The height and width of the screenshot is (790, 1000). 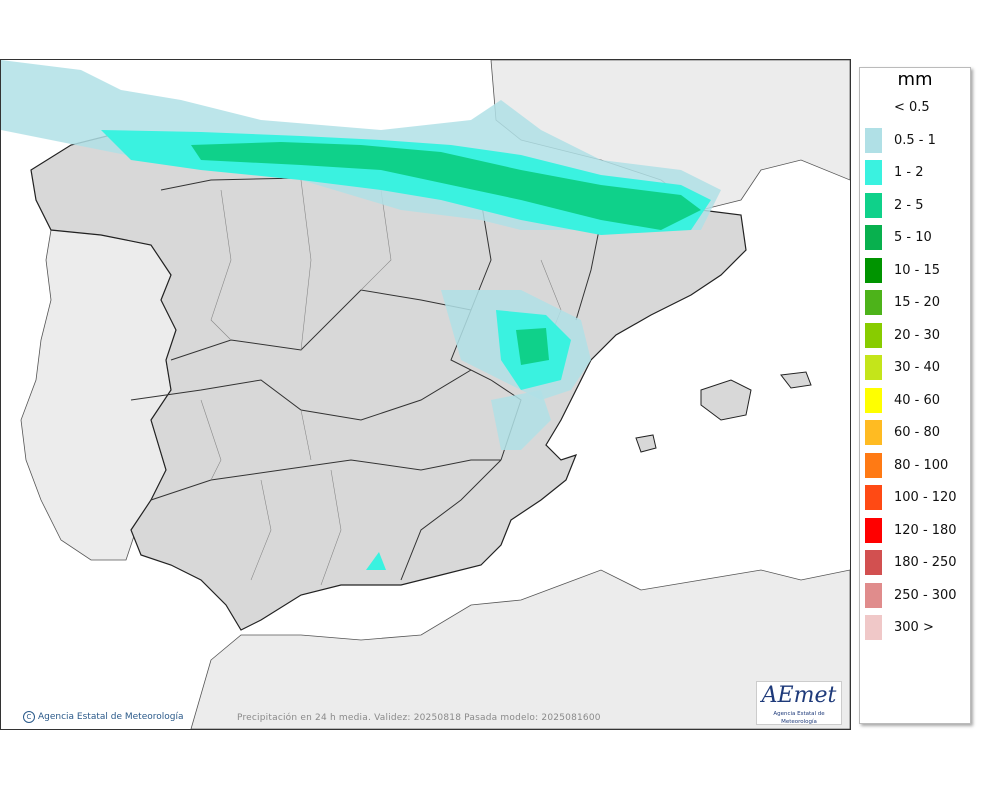 I want to click on legend-label: < 0.5, so click(x=912, y=107).